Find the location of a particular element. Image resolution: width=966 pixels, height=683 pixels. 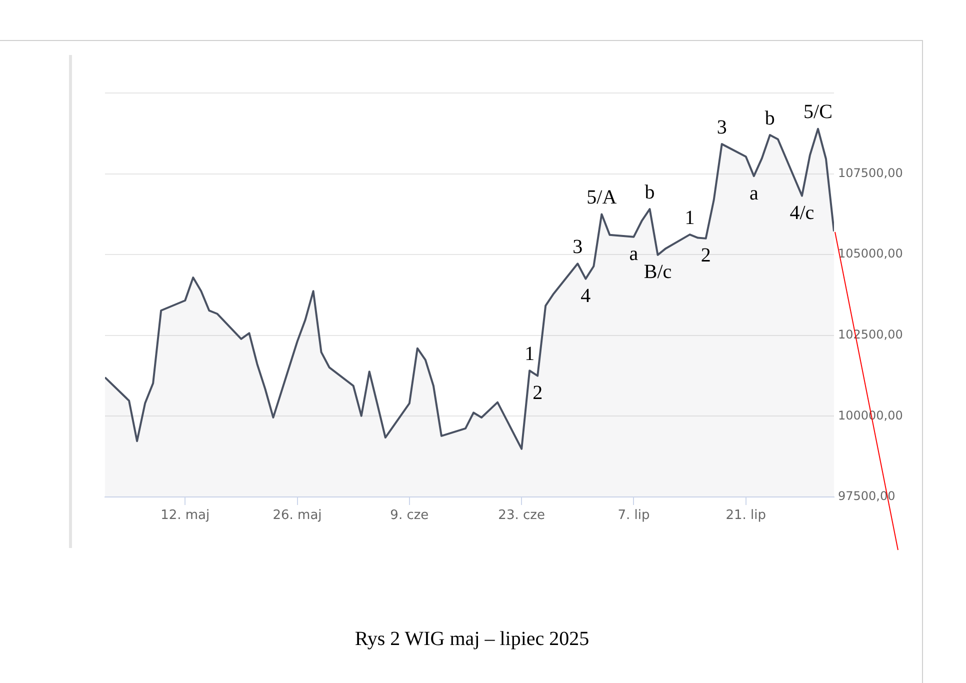

annotation: 4/c is located at coordinates (802, 213).